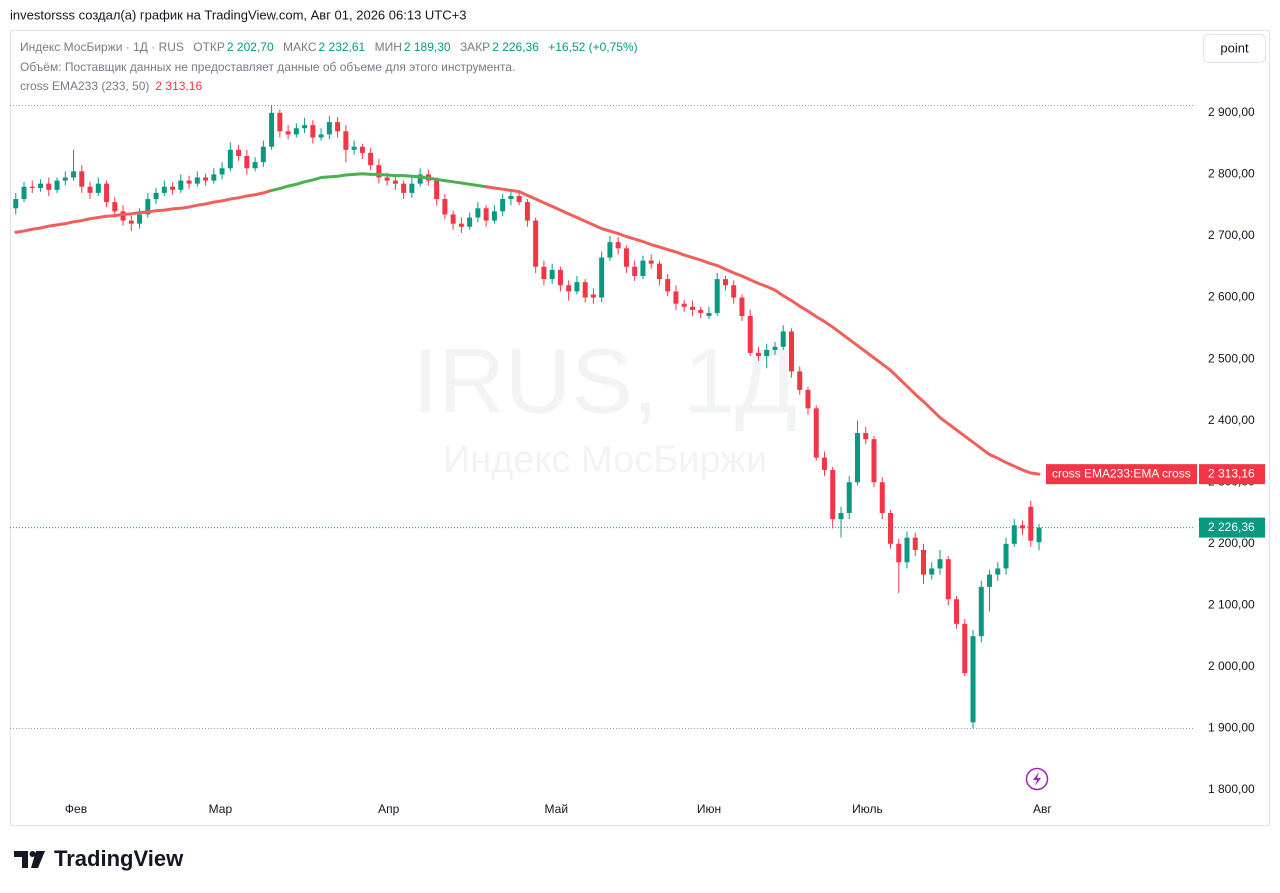  What do you see at coordinates (1231, 420) in the screenshot?
I see `y-tick-label: 2 400,00` at bounding box center [1231, 420].